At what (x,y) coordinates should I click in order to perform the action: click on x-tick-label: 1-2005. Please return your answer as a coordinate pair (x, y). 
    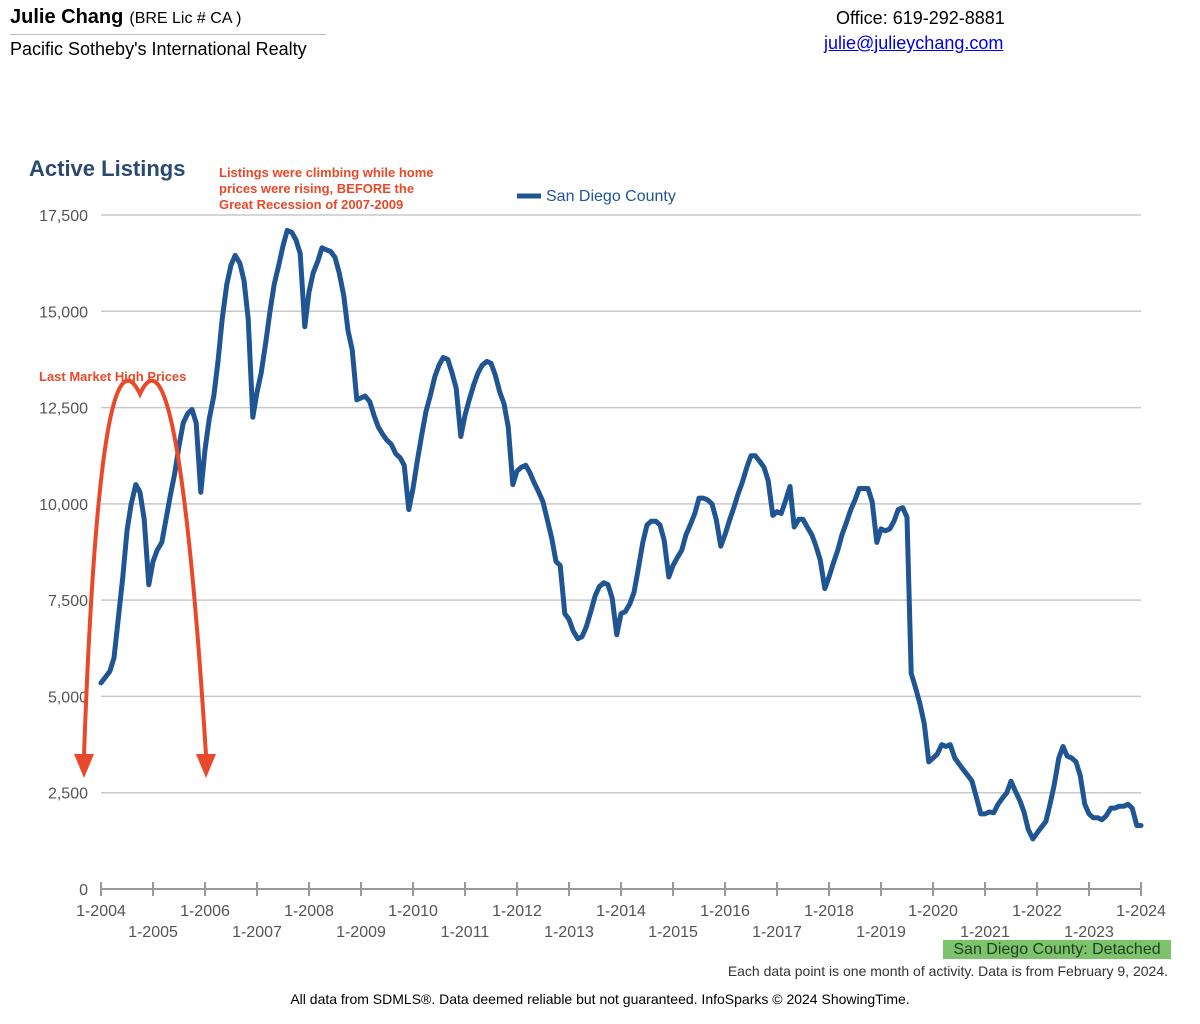
    Looking at the image, I should click on (153, 932).